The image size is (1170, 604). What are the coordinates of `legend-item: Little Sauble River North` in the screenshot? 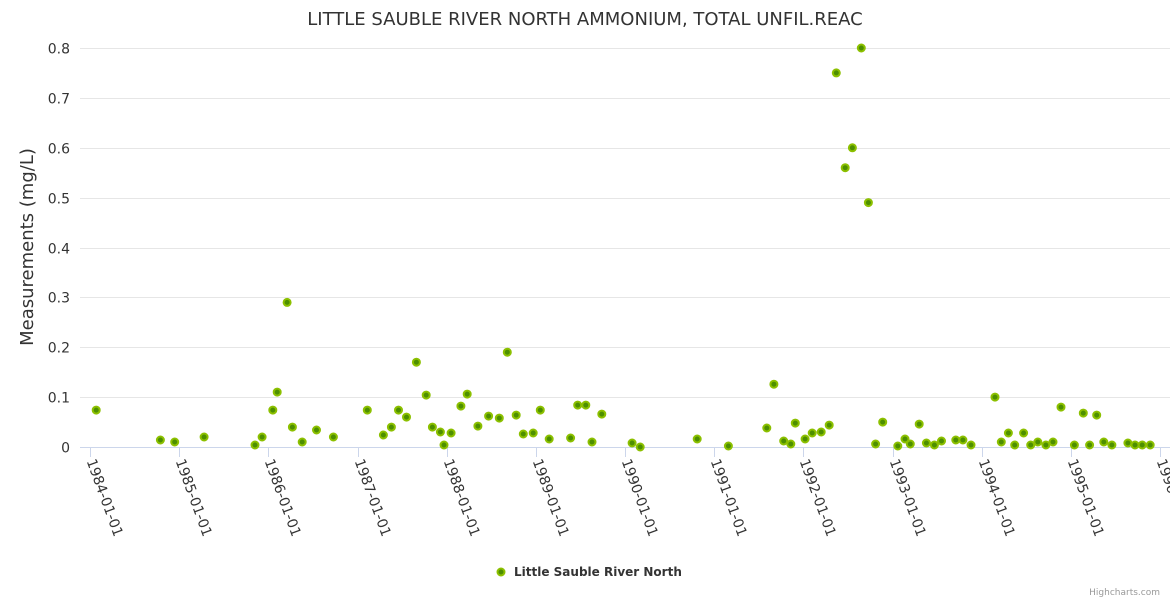 It's located at (589, 572).